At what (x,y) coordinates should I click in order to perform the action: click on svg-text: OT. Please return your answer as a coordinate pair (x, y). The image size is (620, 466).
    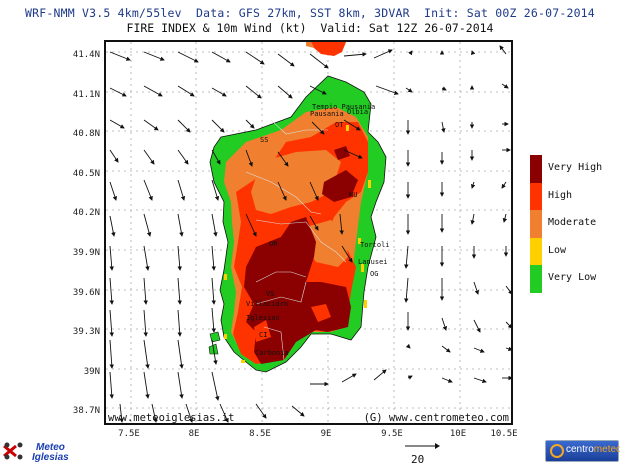
    Looking at the image, I should click on (339, 125).